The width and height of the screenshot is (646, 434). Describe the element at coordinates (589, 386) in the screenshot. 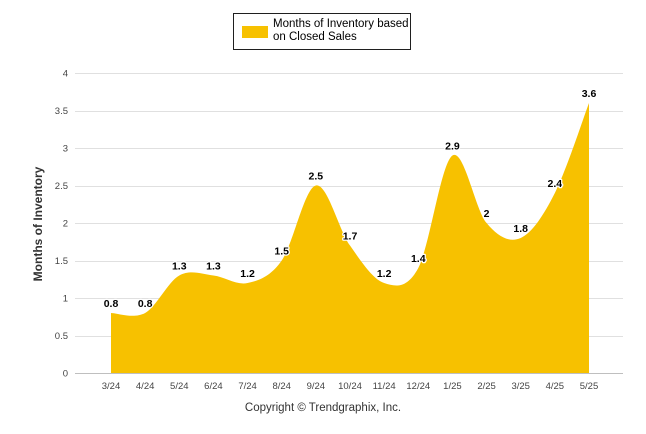

I see `x-tick-label: 5/25` at that location.